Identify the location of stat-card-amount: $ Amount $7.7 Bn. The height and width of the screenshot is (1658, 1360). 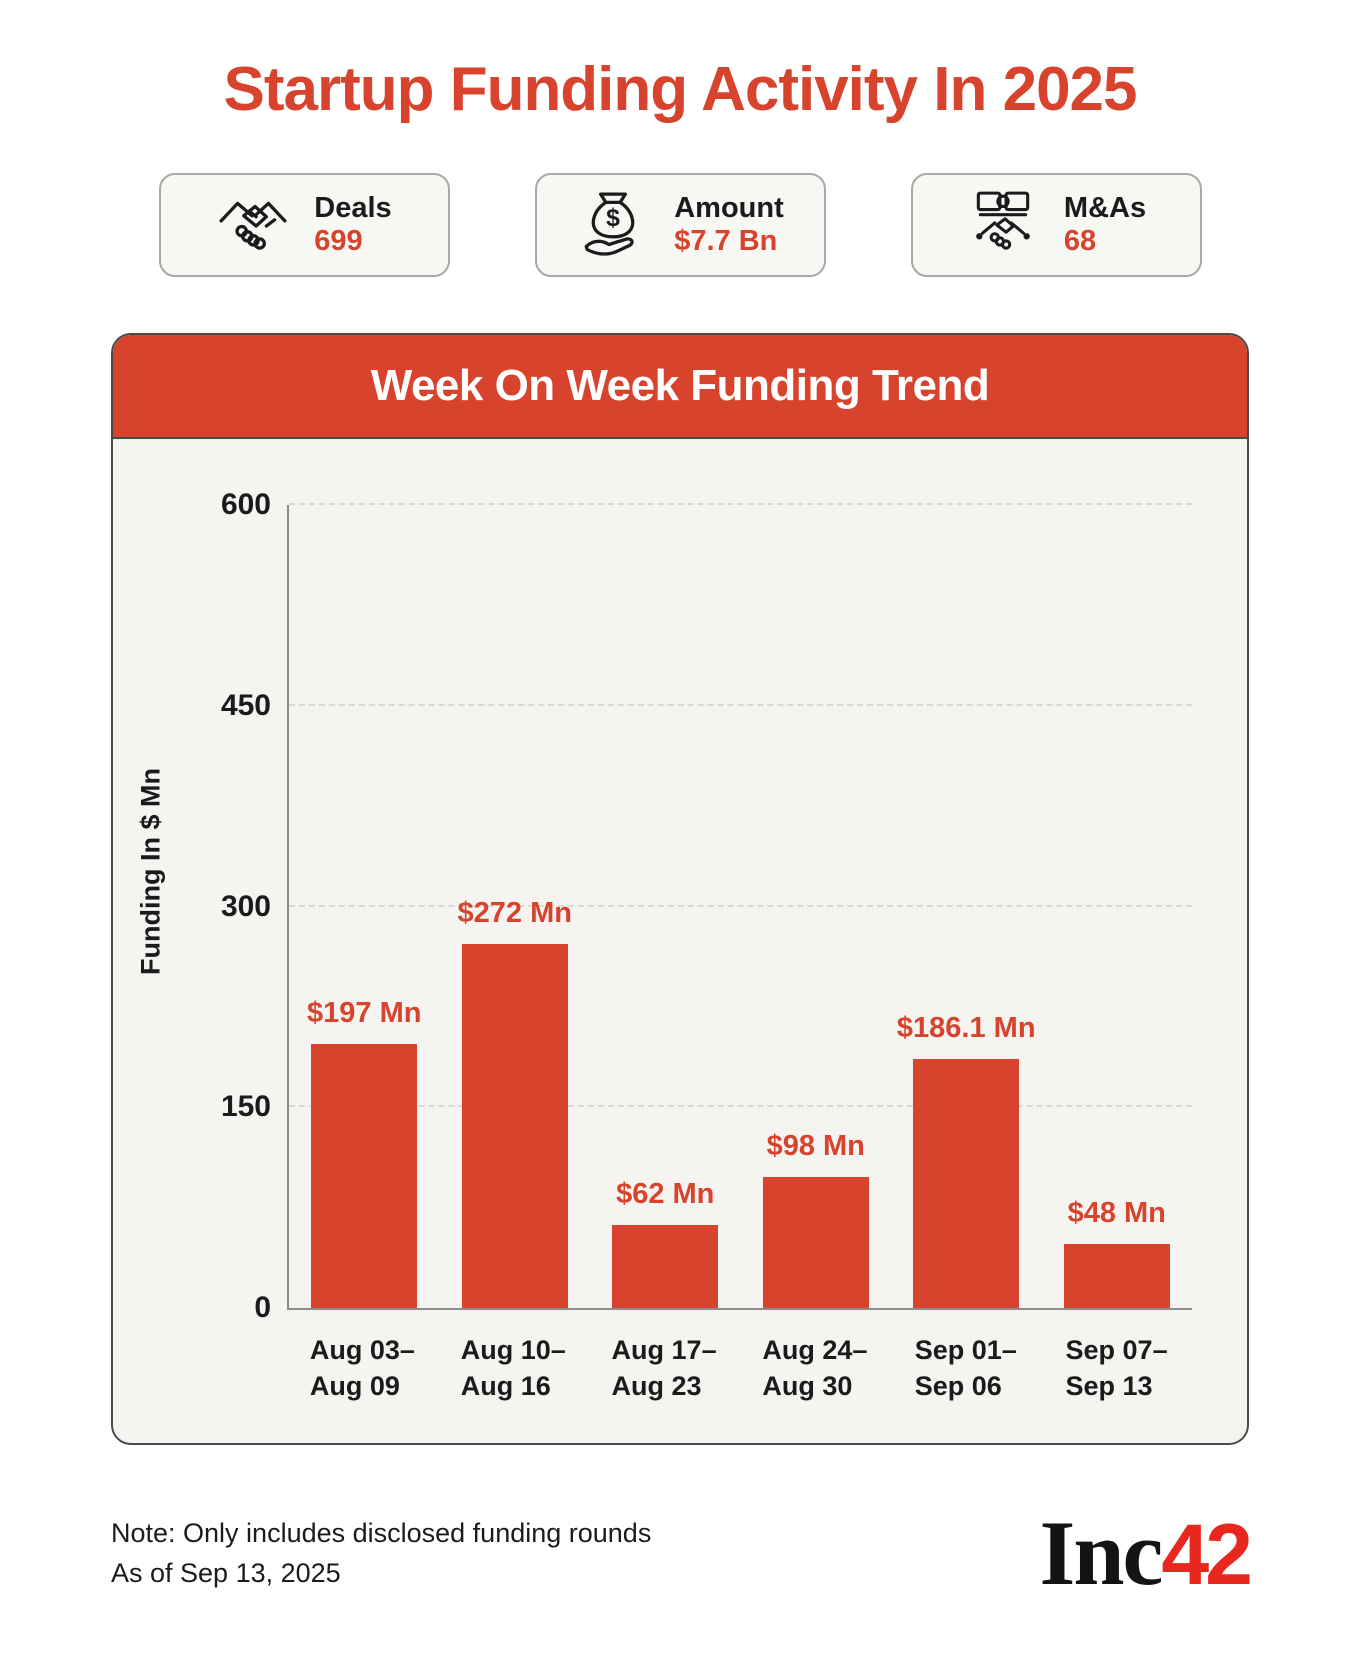
(680, 225).